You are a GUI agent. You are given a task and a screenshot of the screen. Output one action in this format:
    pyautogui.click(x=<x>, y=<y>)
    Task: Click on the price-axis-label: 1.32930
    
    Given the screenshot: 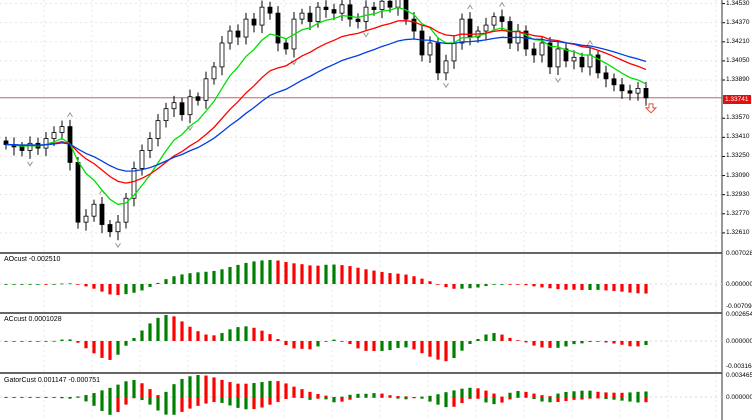 What is the action you would take?
    pyautogui.click(x=738, y=194)
    